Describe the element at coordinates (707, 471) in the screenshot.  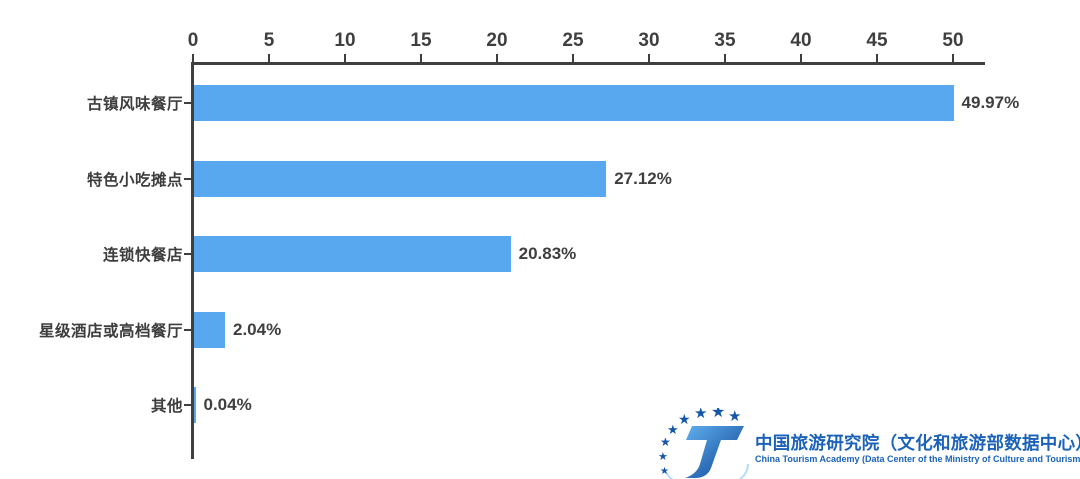
I see `logo-ellipse-arc` at that location.